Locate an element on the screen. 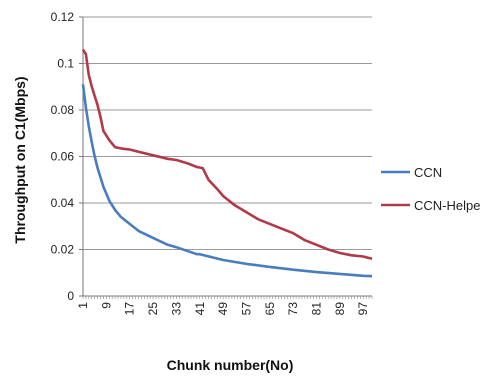 The height and width of the screenshot is (378, 500). x-tick-label: 49 is located at coordinates (223, 309).